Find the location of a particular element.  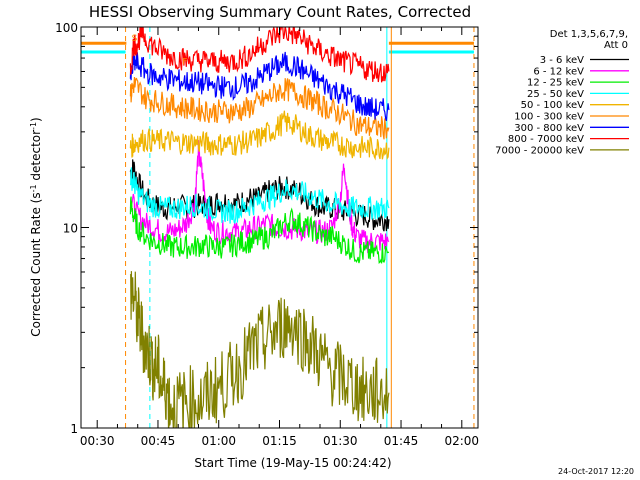

x-tick-label: 00:45 is located at coordinates (158, 441).